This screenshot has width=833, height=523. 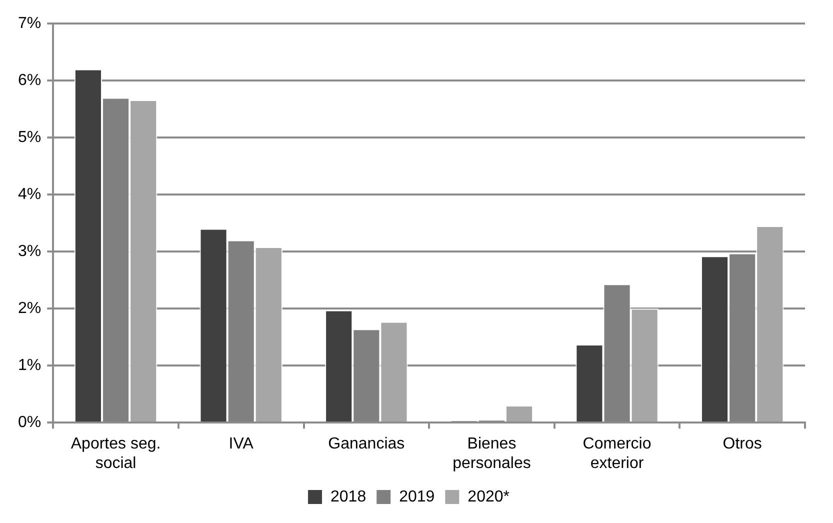 I want to click on legend-label: 2020*, so click(x=489, y=497).